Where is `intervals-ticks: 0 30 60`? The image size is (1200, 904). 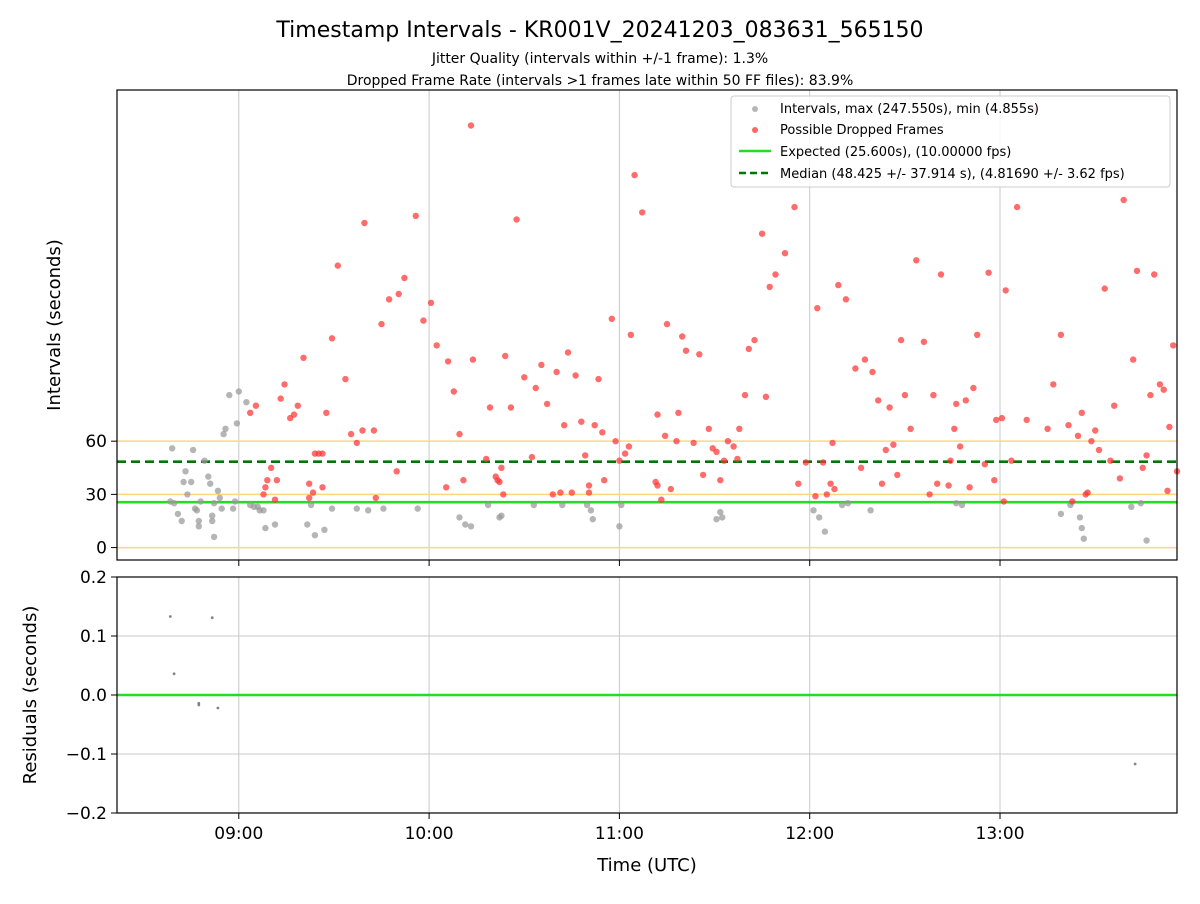 intervals-ticks: 0 30 60 is located at coordinates (543, 499).